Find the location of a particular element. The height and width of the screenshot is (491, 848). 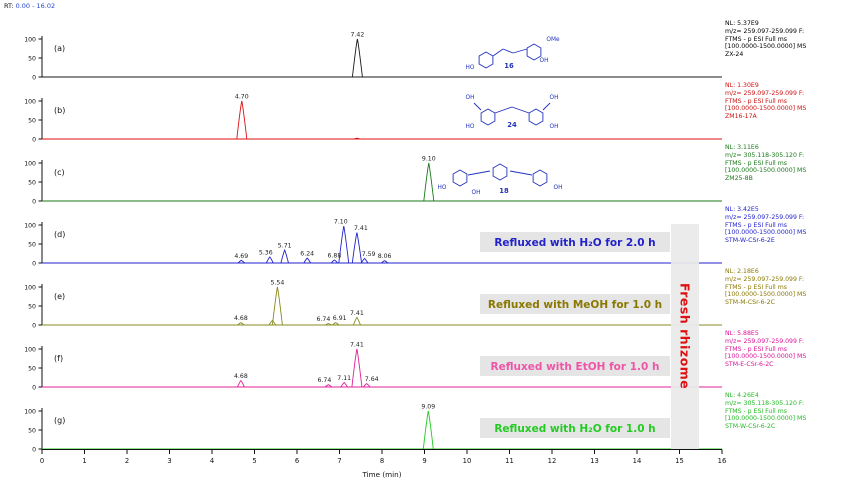

peak-rt-label: 6.24 is located at coordinates (307, 254).